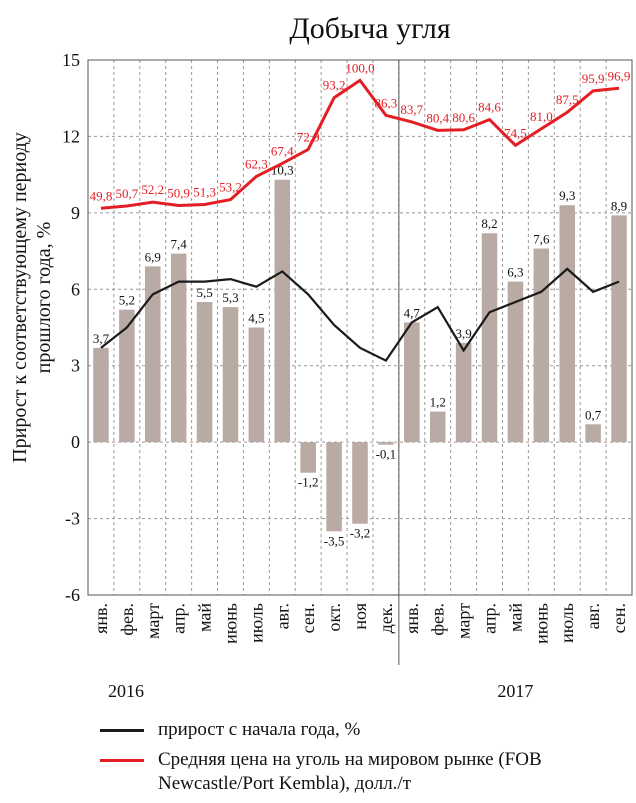  What do you see at coordinates (593, 414) in the screenshot?
I see `bar-value-label: 0,7` at bounding box center [593, 414].